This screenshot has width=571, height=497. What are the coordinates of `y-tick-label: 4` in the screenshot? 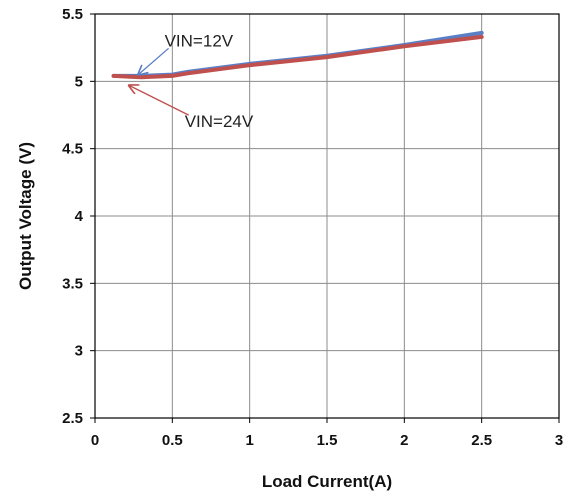 It's located at (79, 216).